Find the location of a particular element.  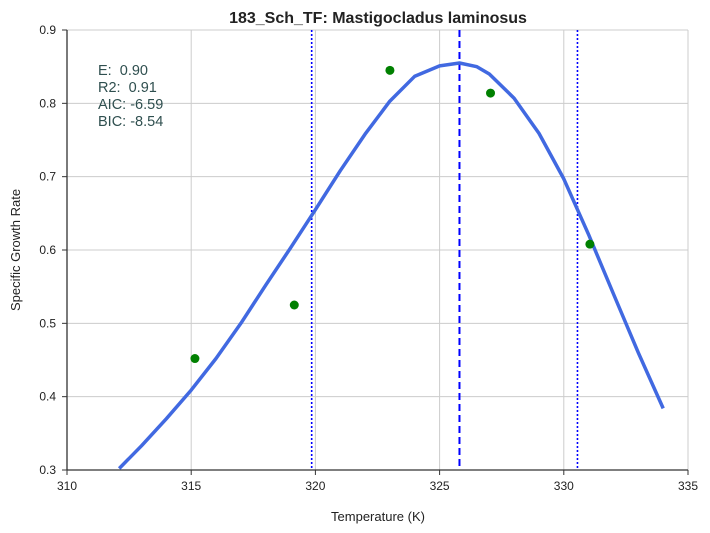

x-tick-label: 315 is located at coordinates (191, 486).